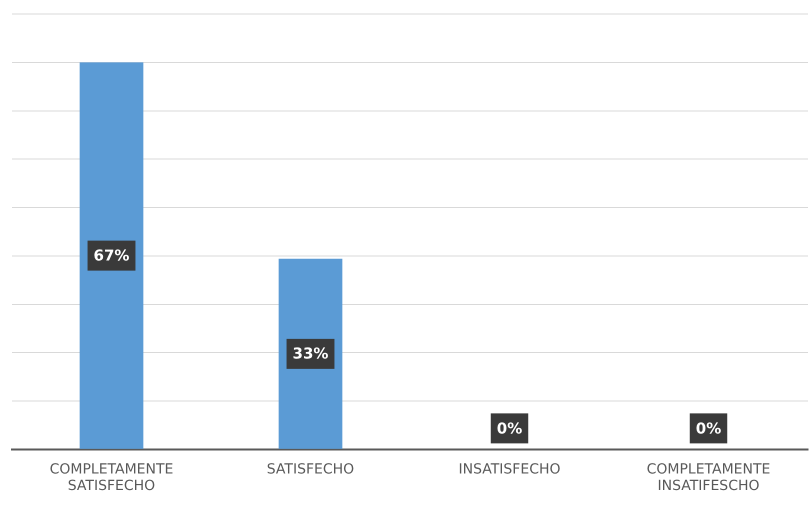  What do you see at coordinates (310, 353) in the screenshot?
I see `data-label: 33%` at bounding box center [310, 353].